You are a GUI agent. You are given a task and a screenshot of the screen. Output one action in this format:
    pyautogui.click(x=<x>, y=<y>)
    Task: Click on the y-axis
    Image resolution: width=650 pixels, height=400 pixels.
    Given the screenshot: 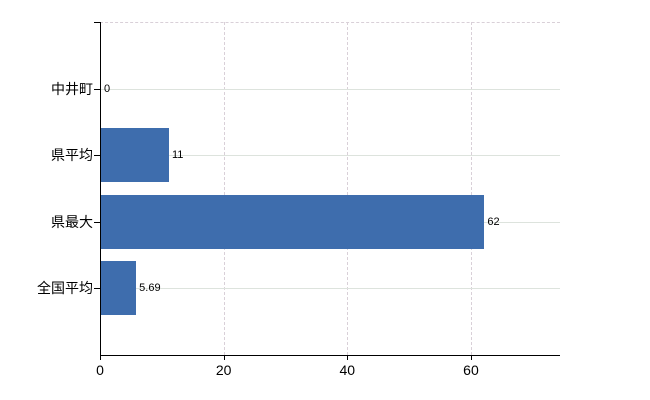 What is the action you would take?
    pyautogui.click(x=100, y=190)
    